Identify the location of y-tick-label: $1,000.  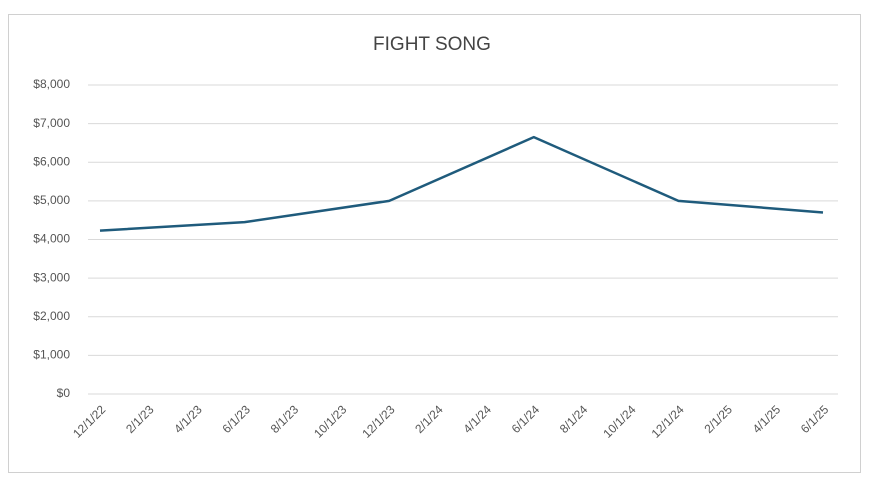
(51, 355).